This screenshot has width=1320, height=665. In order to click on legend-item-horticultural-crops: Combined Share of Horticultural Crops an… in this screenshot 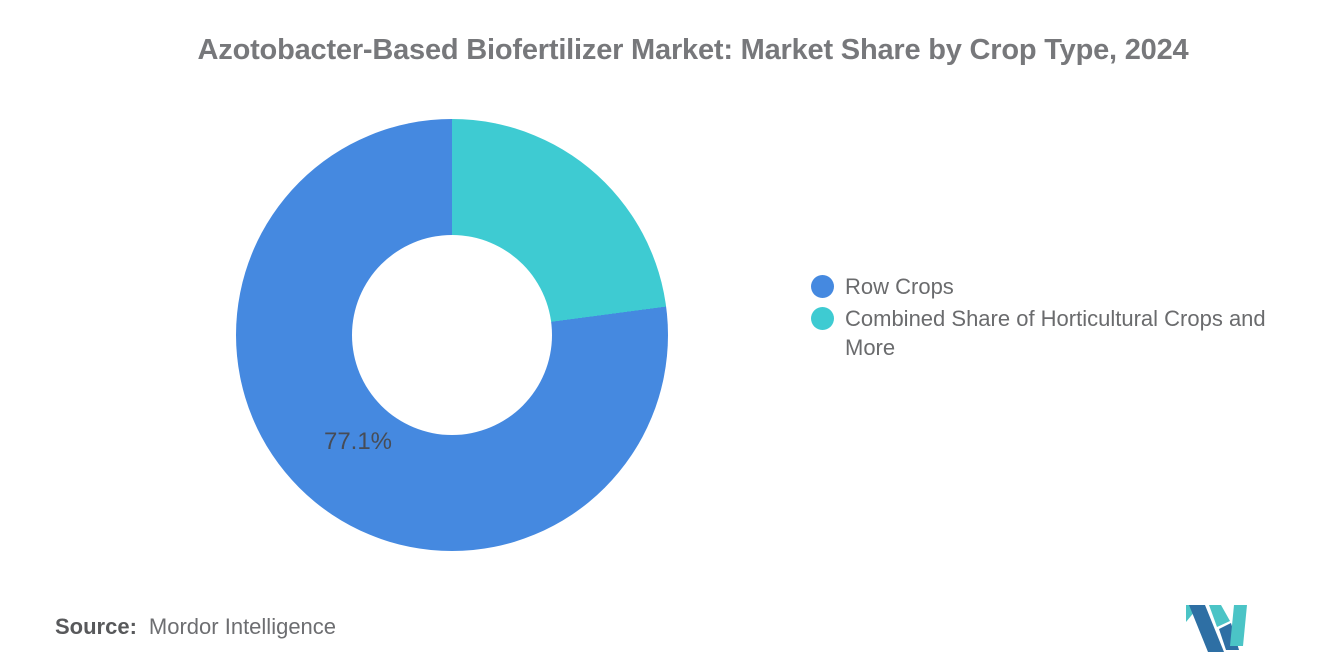, I will do `click(1046, 333)`.